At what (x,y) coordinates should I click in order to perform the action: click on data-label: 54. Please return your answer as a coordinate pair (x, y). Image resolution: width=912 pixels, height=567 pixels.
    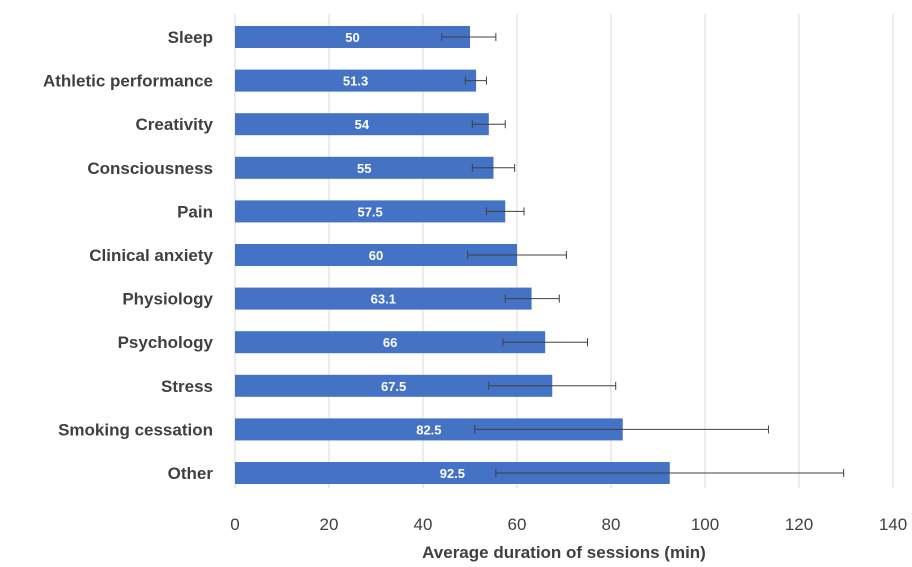
    Looking at the image, I should click on (362, 124).